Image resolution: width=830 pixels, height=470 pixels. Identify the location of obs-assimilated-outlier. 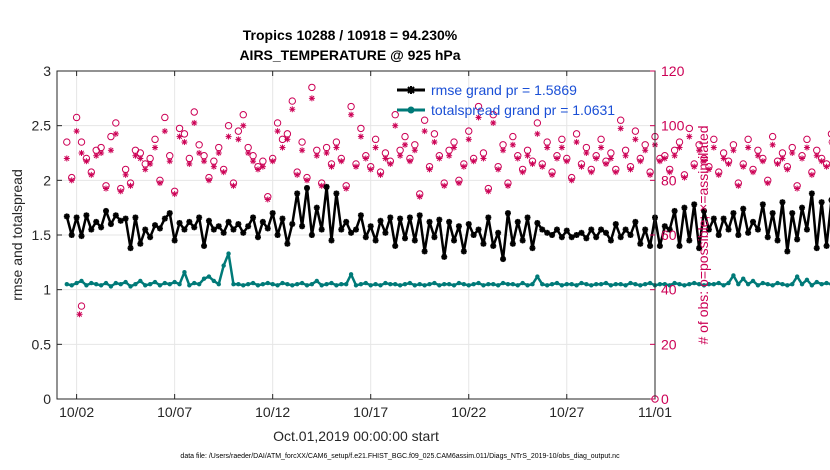
(79, 314).